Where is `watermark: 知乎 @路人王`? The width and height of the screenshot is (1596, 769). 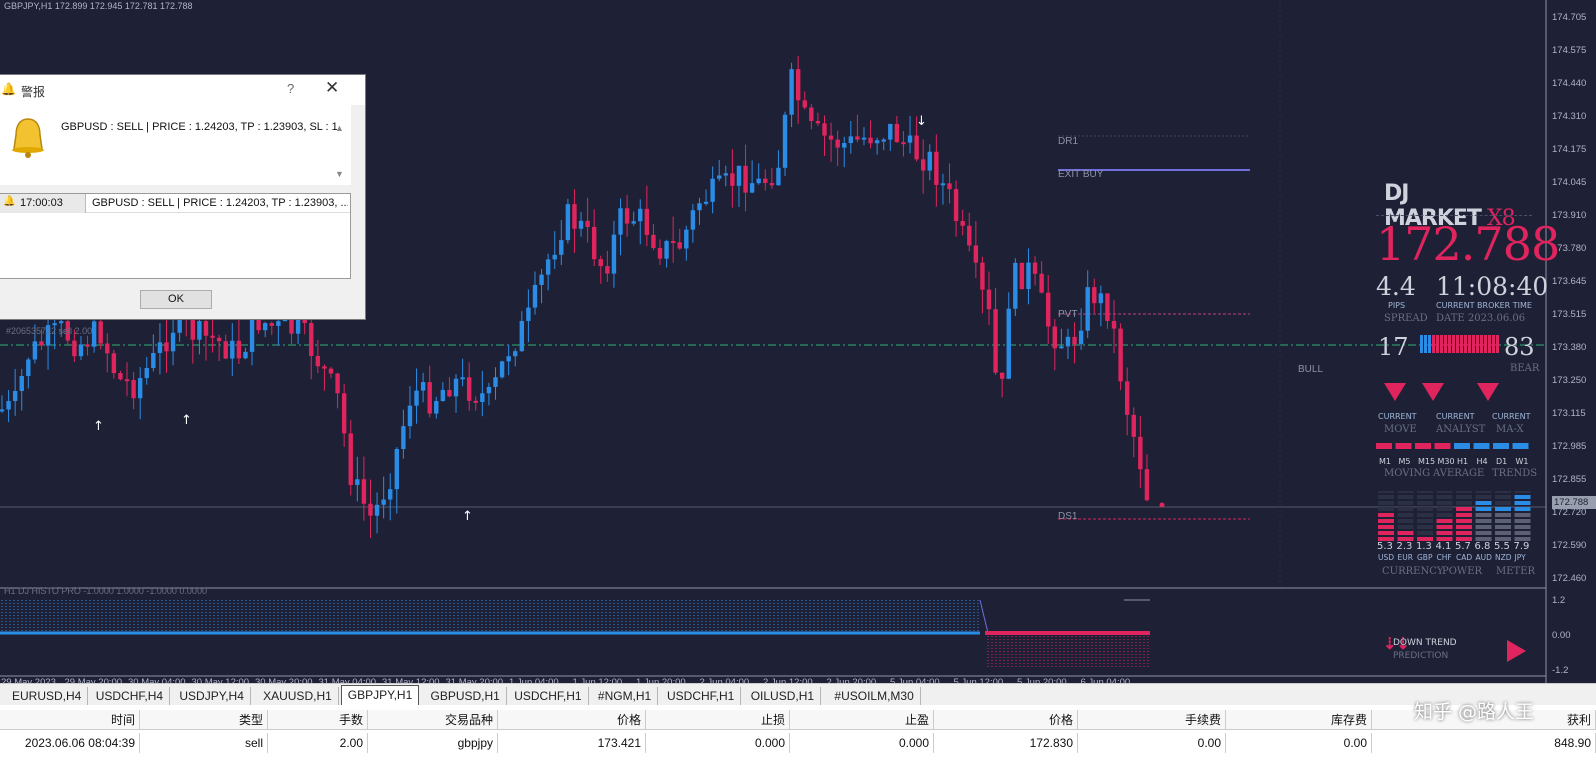
watermark: 知乎 @路人王 is located at coordinates (1474, 712).